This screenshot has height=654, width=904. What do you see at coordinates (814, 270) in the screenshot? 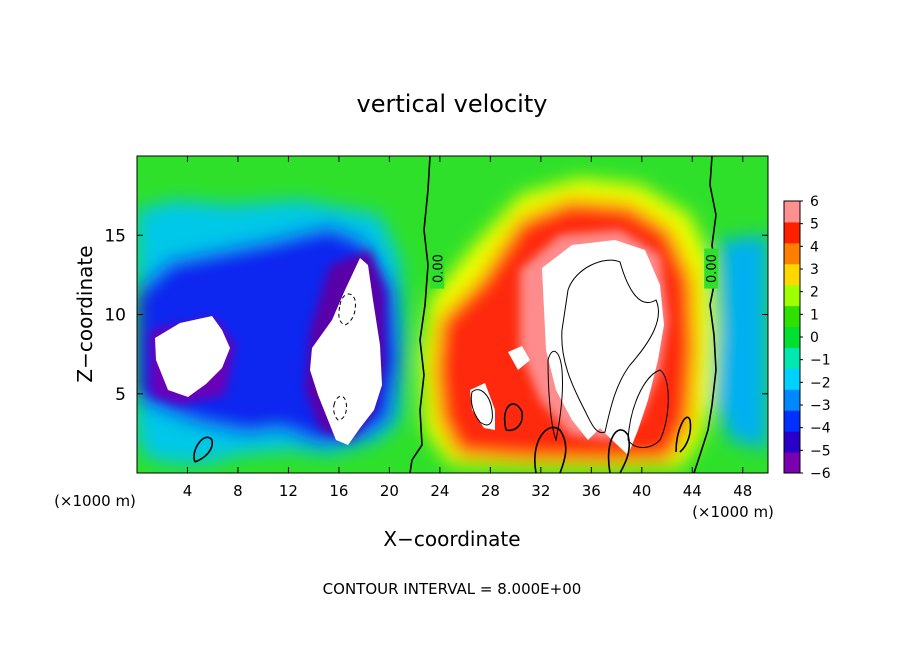
I see `colorbar-tick-label: 3` at bounding box center [814, 270].